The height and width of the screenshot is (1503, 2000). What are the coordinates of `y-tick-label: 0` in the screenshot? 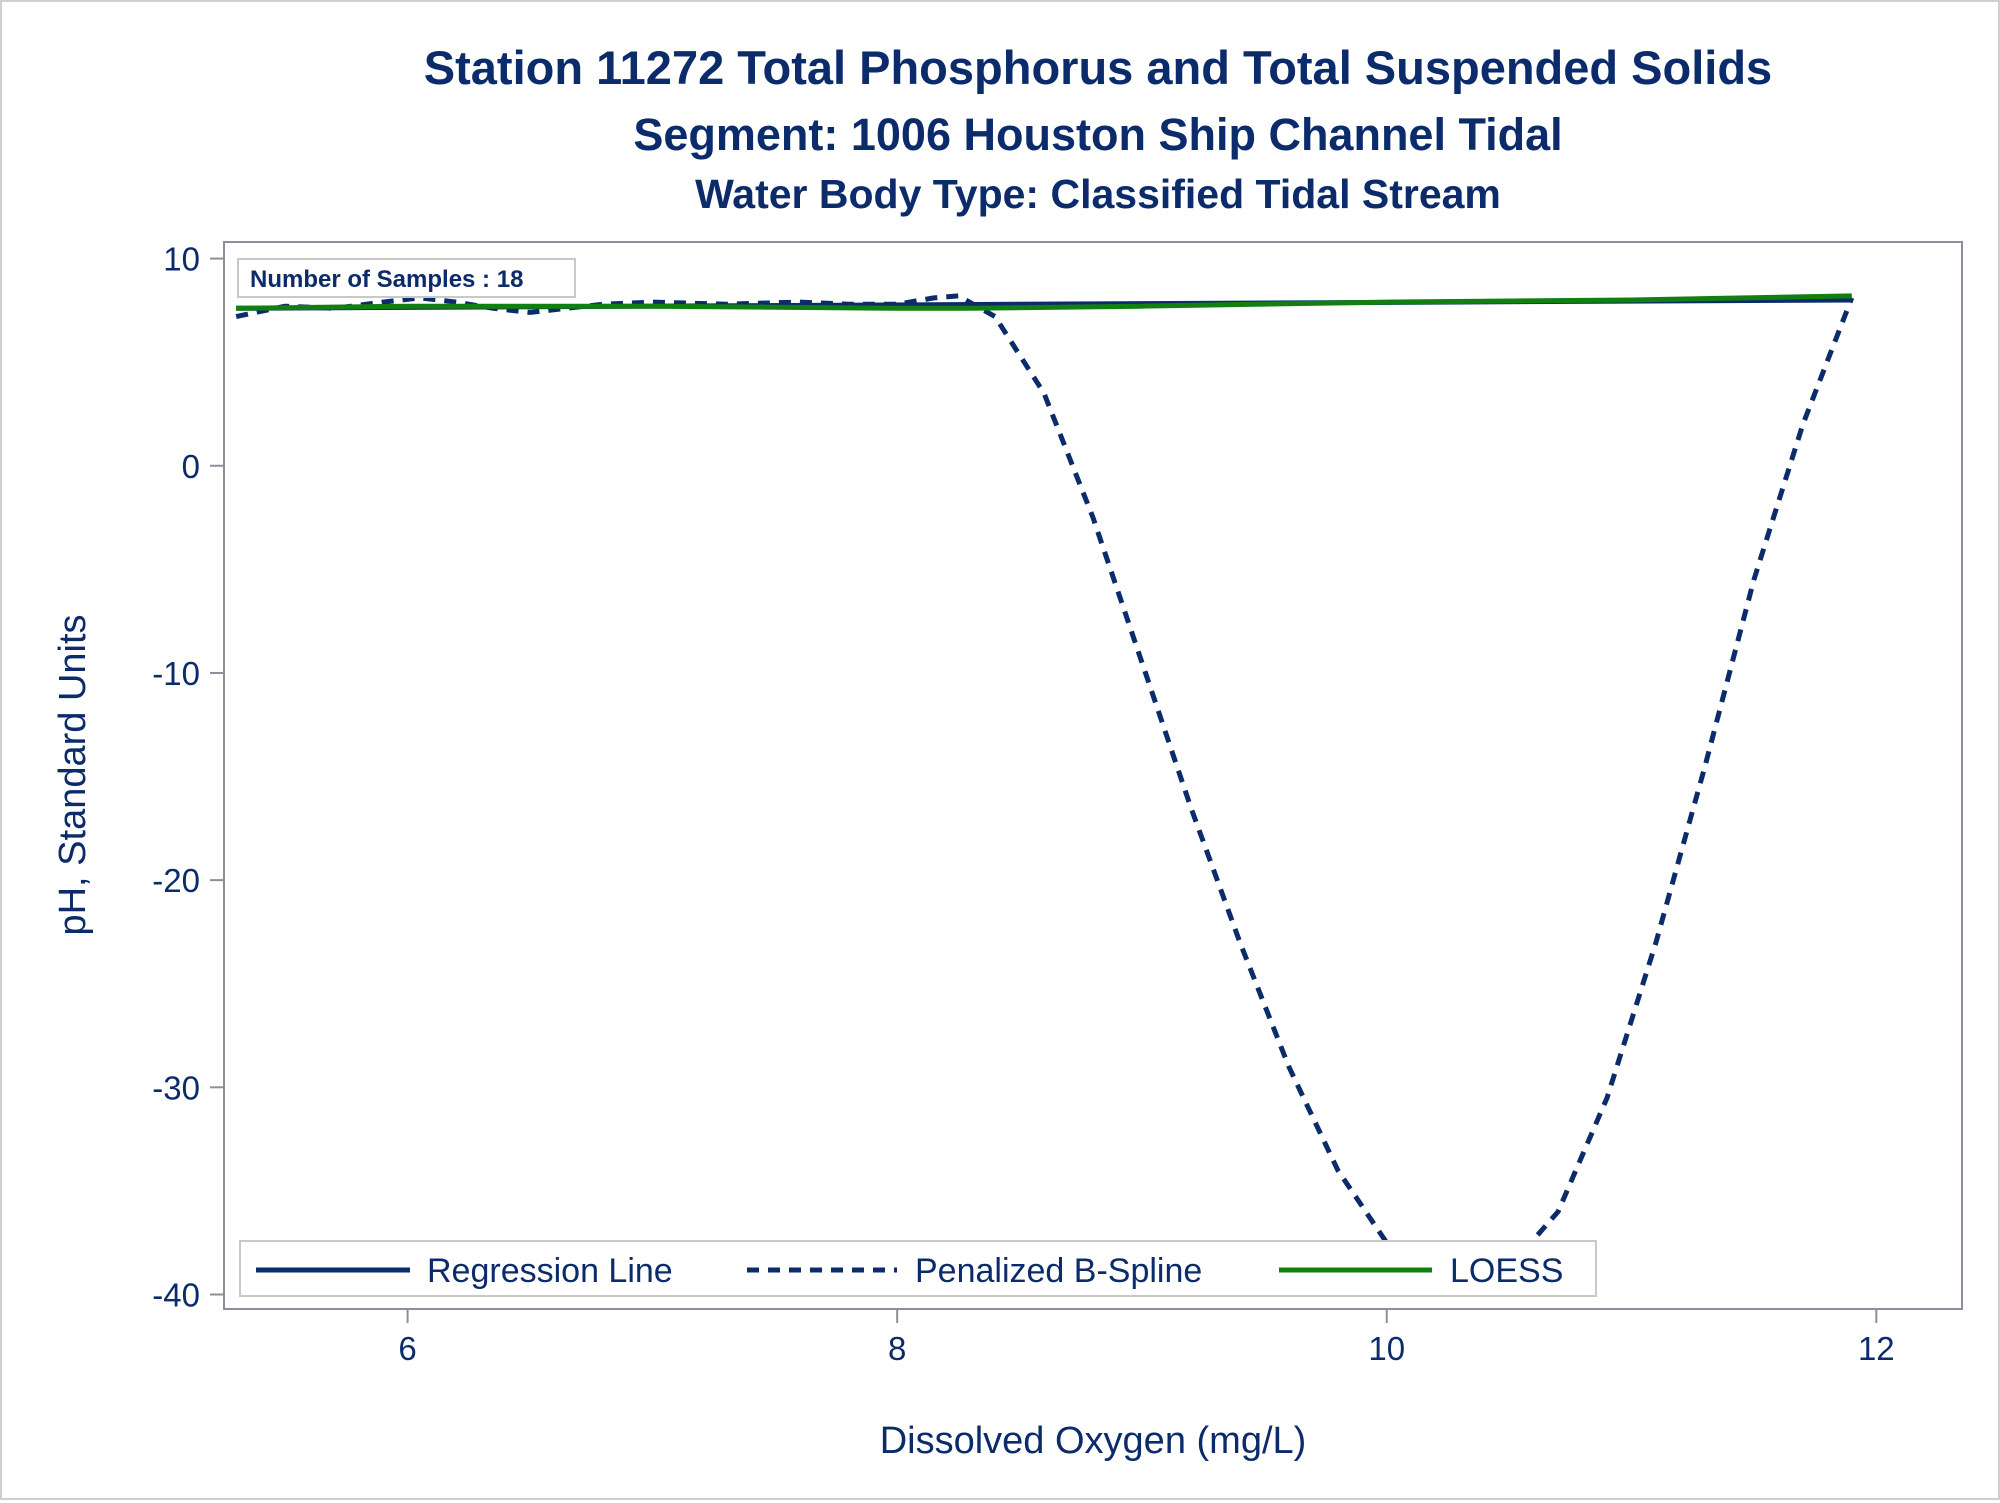 It's located at (191, 466).